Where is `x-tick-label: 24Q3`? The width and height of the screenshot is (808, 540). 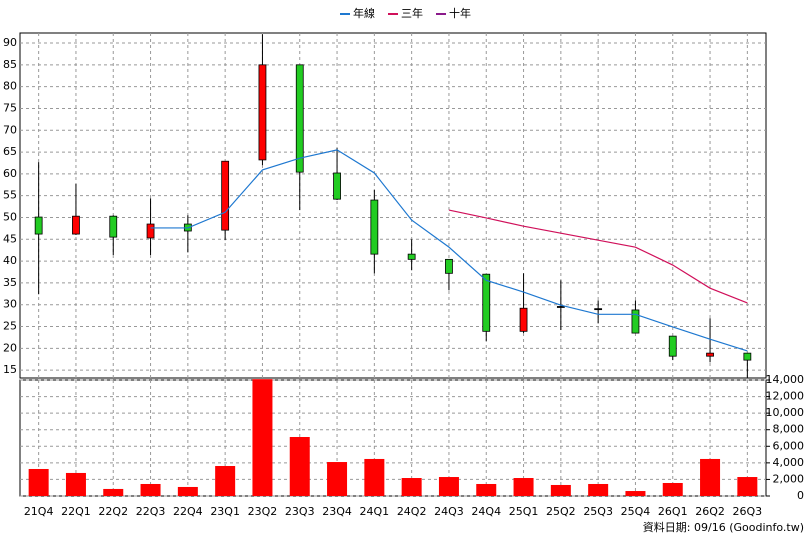 x-tick-label: 24Q3 is located at coordinates (449, 511).